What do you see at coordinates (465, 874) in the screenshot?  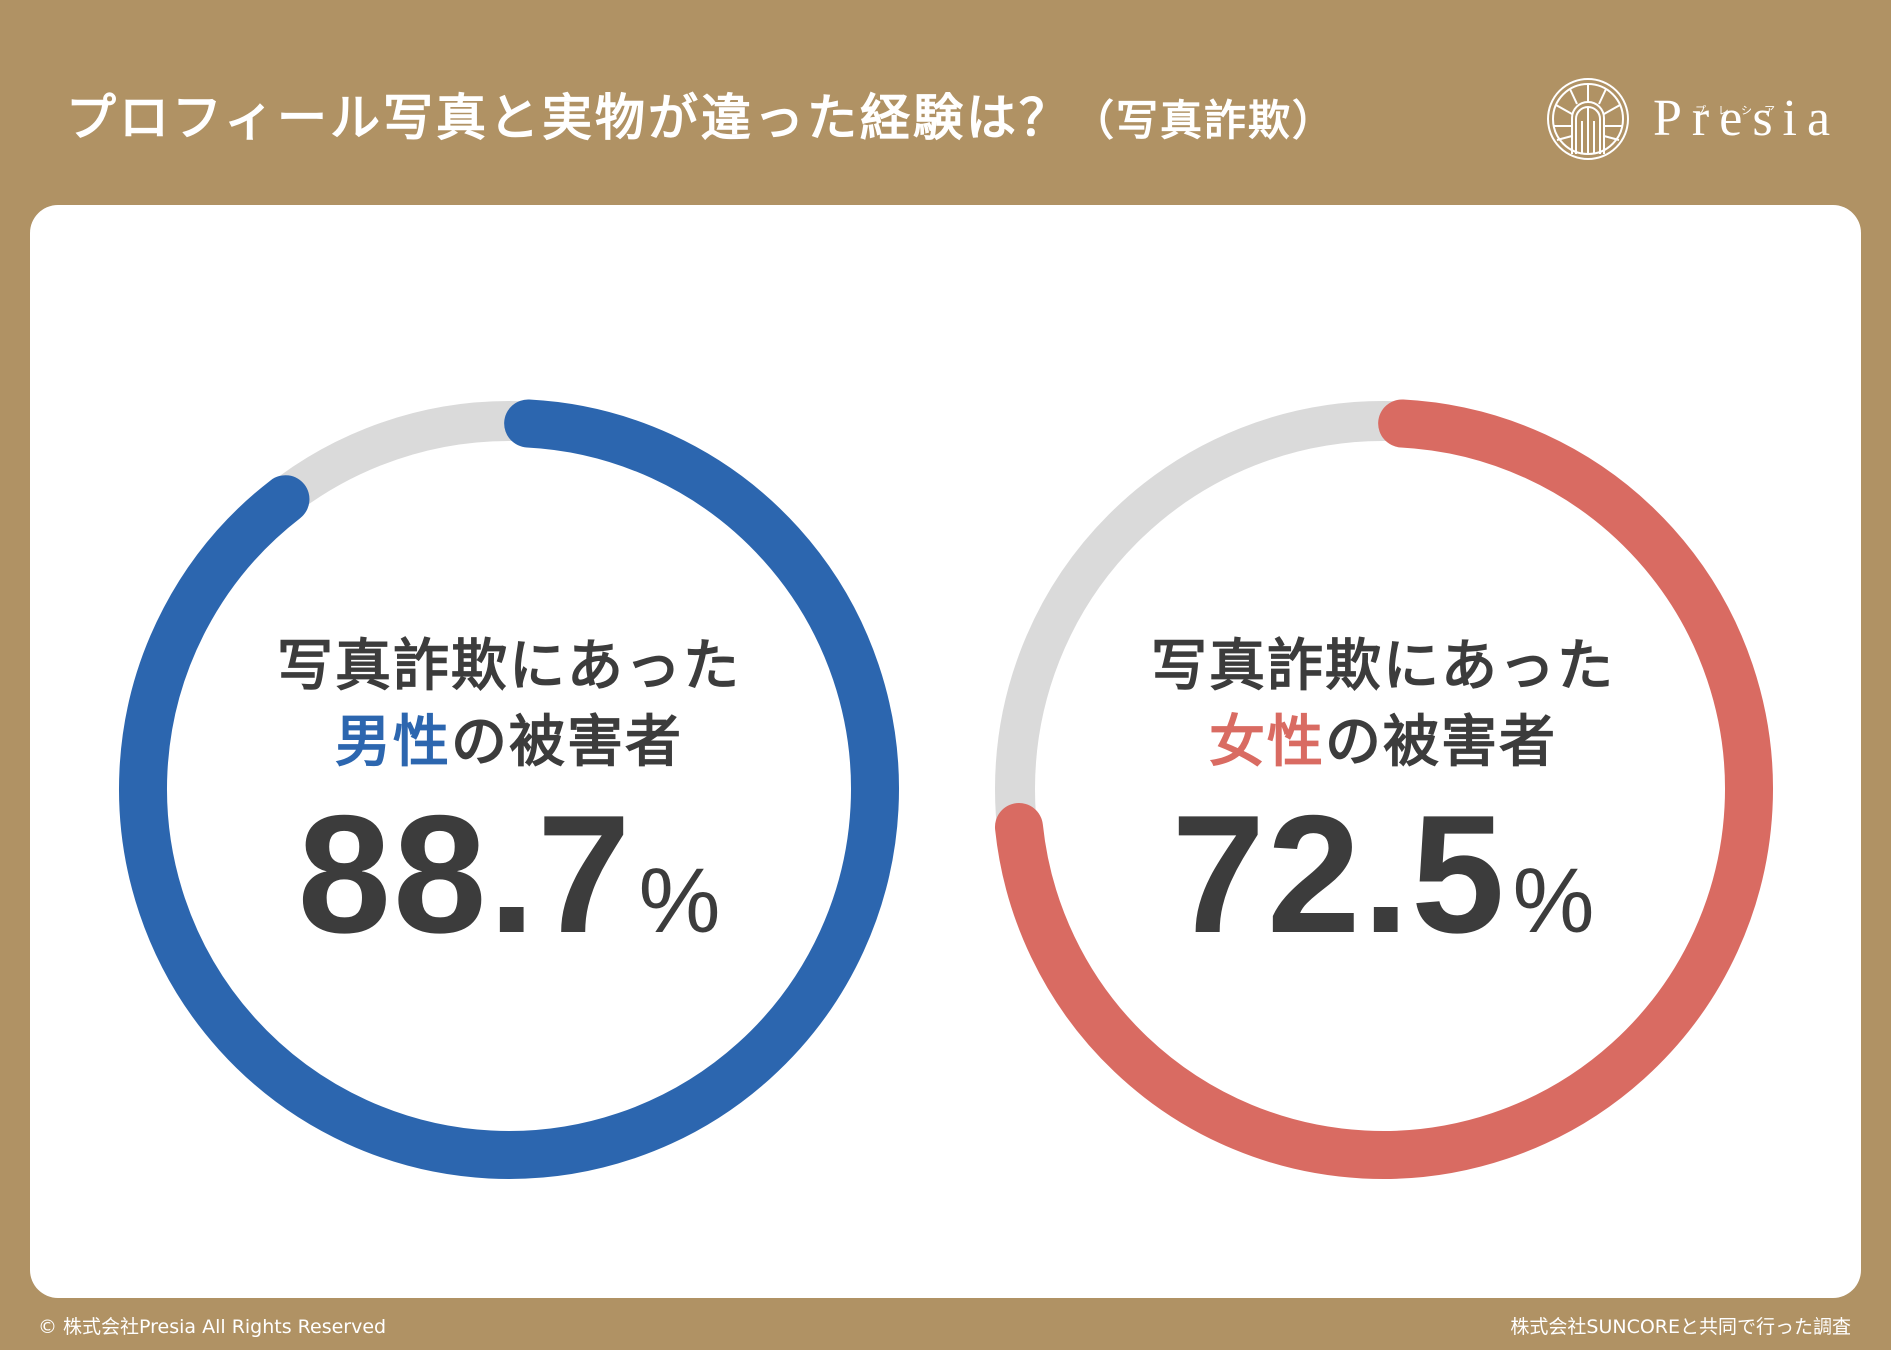 I see `percent-value: 88.7` at bounding box center [465, 874].